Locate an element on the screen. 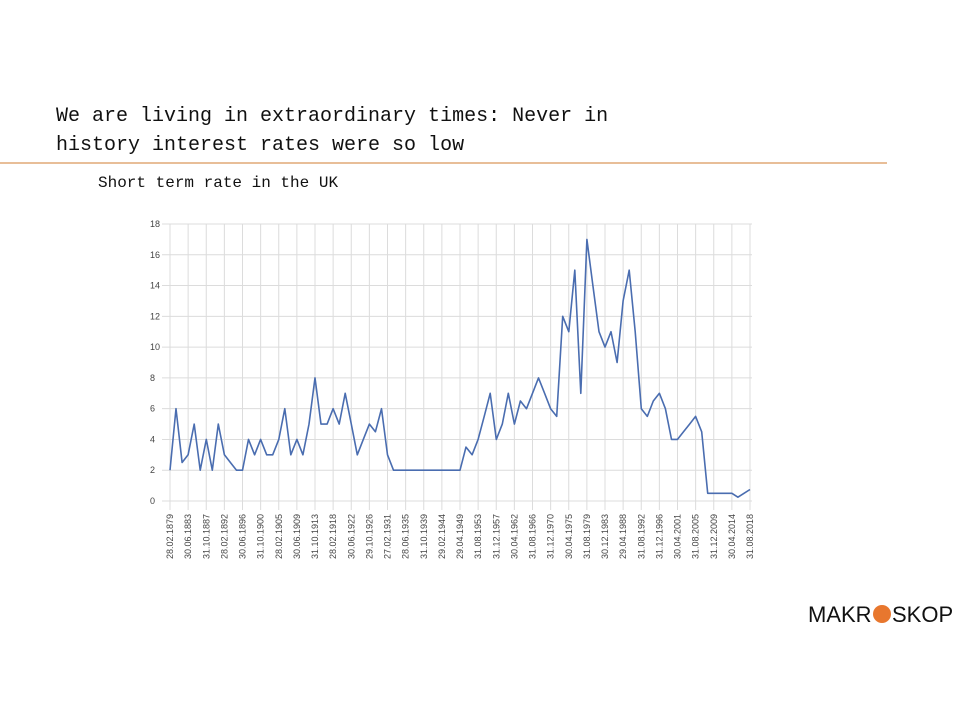 The height and width of the screenshot is (720, 960). x-tick-label: 31.08.1953 is located at coordinates (478, 536).